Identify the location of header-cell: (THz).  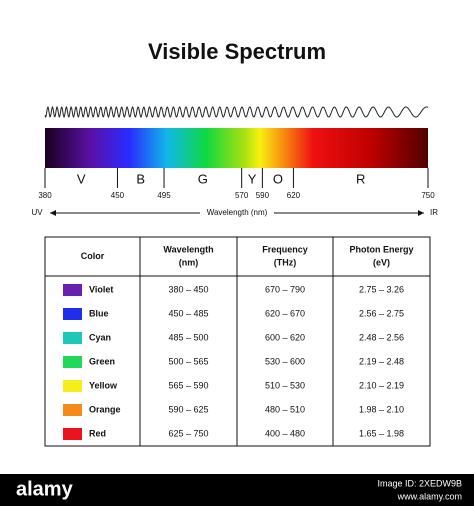
(285, 262).